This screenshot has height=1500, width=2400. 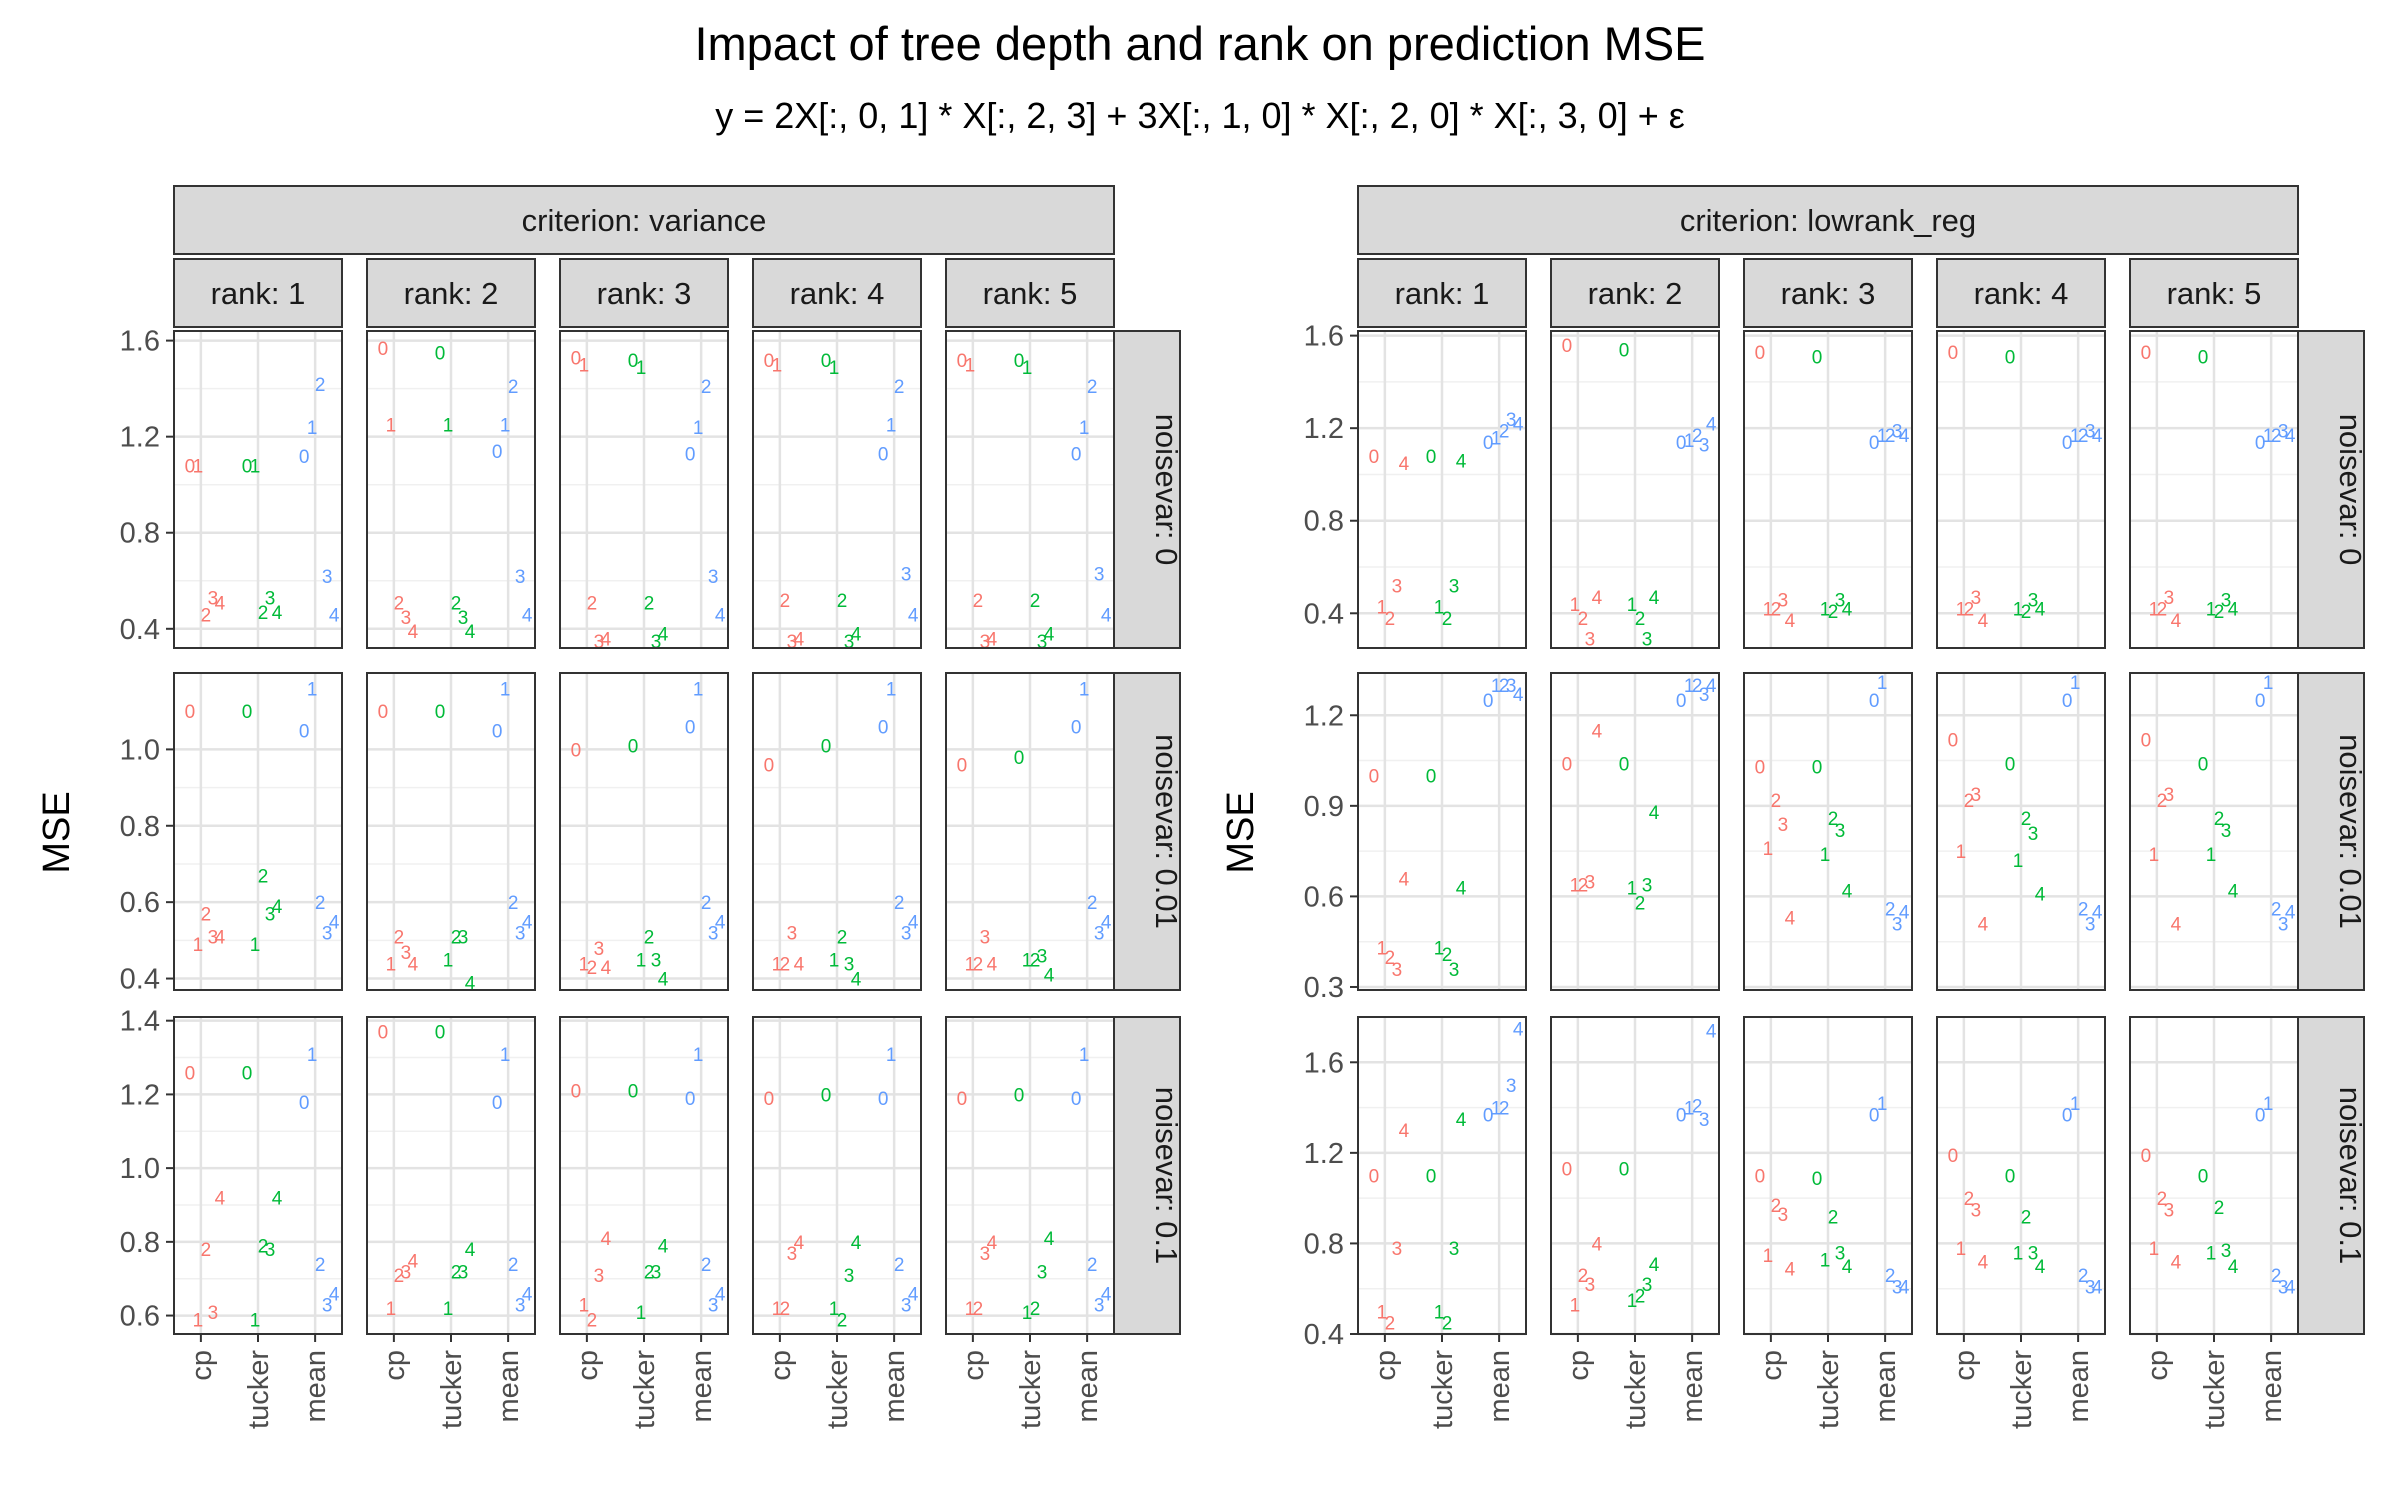 What do you see at coordinates (1166, 490) in the screenshot?
I see `noisevar-strip-label: noisevar: 0` at bounding box center [1166, 490].